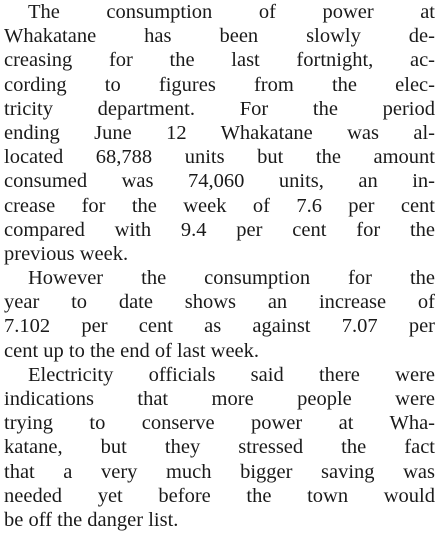 The height and width of the screenshot is (538, 439). Describe the element at coordinates (219, 302) in the screenshot. I see `text-line: year to date shows an increase of` at that location.